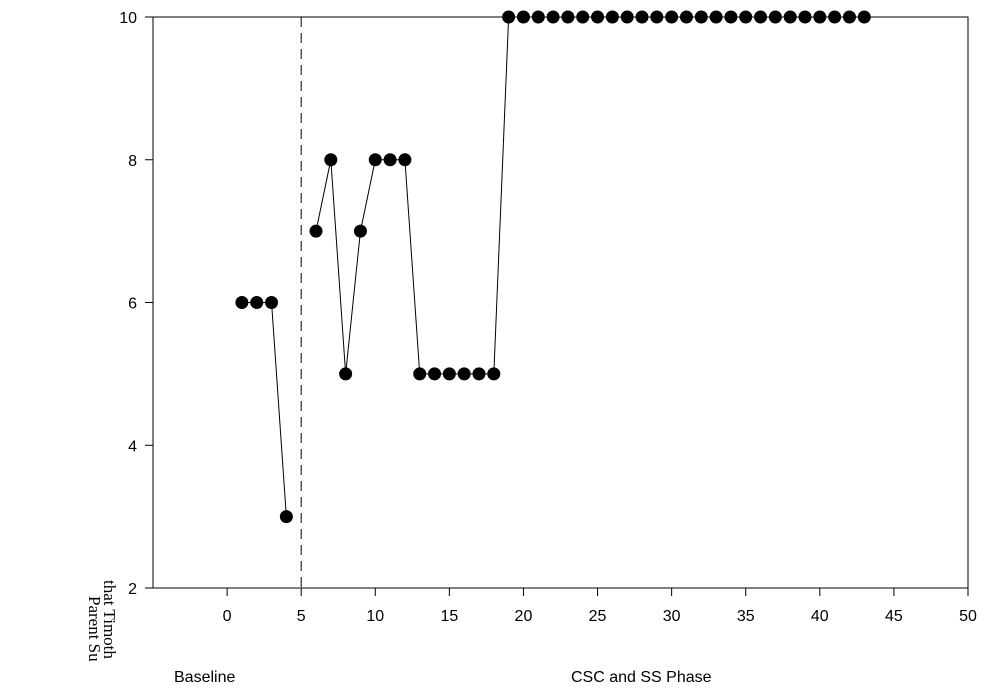 The image size is (984, 698). I want to click on x-tick-label: 35, so click(746, 616).